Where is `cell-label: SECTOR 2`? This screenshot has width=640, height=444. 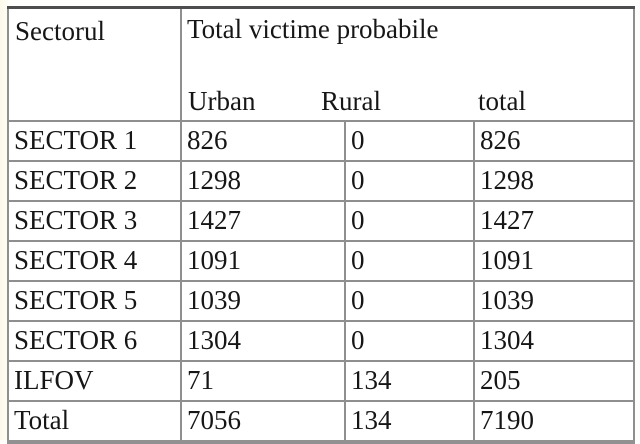 cell-label: SECTOR 2 is located at coordinates (94, 181).